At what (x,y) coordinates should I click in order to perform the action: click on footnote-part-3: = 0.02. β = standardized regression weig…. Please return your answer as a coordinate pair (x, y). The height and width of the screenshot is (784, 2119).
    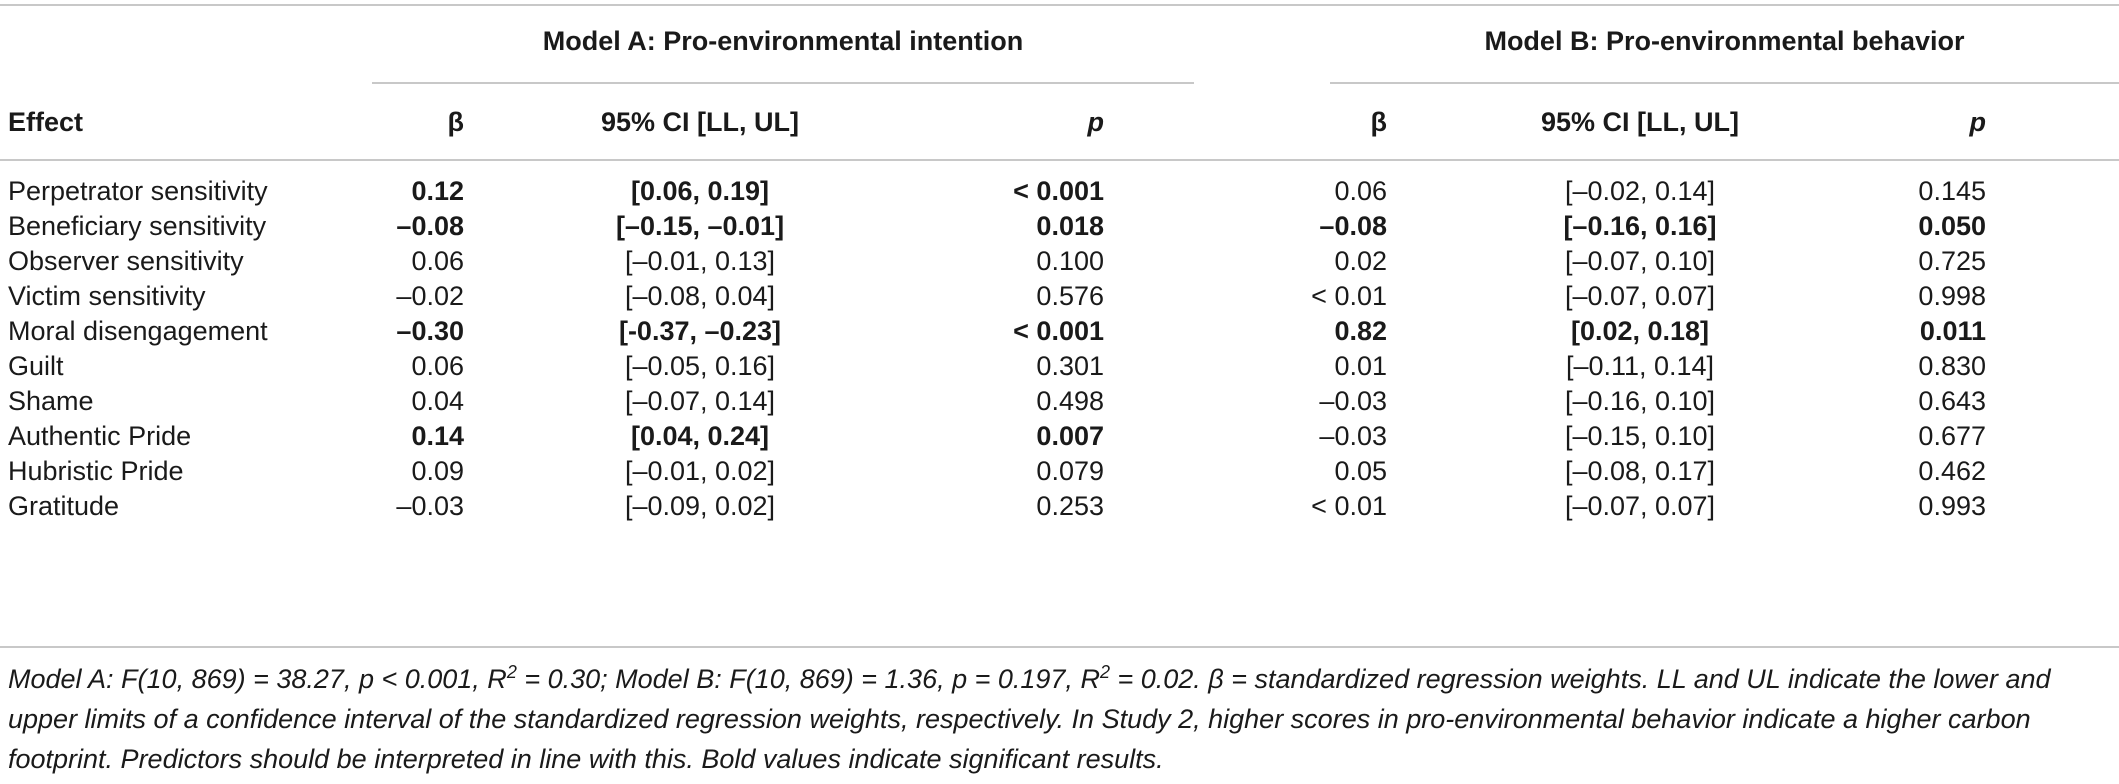
    Looking at the image, I should click on (1029, 719).